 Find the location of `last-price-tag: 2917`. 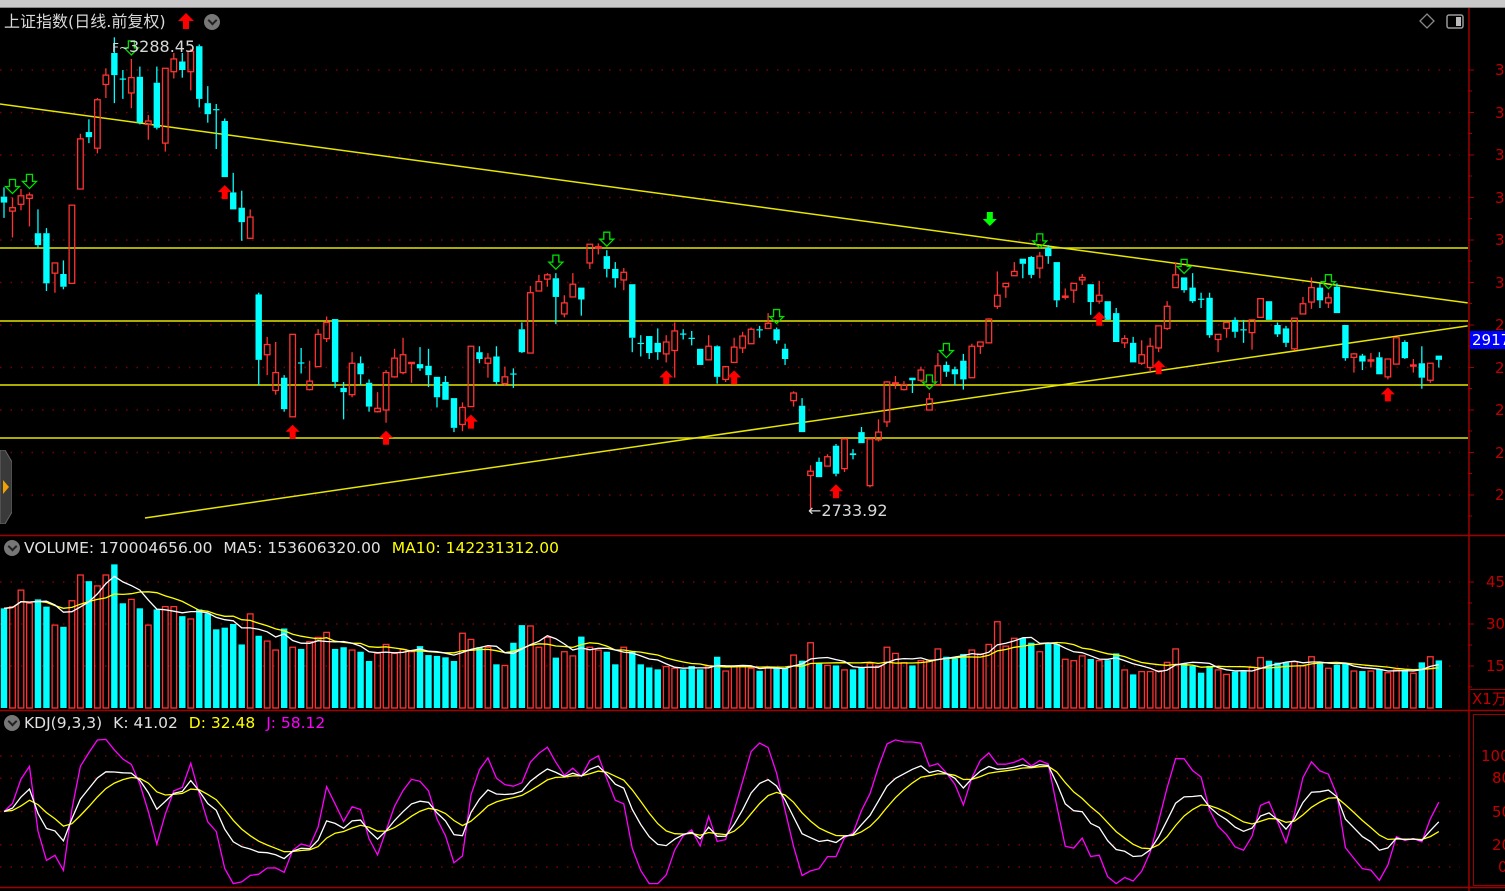

last-price-tag: 2917 is located at coordinates (1487, 340).